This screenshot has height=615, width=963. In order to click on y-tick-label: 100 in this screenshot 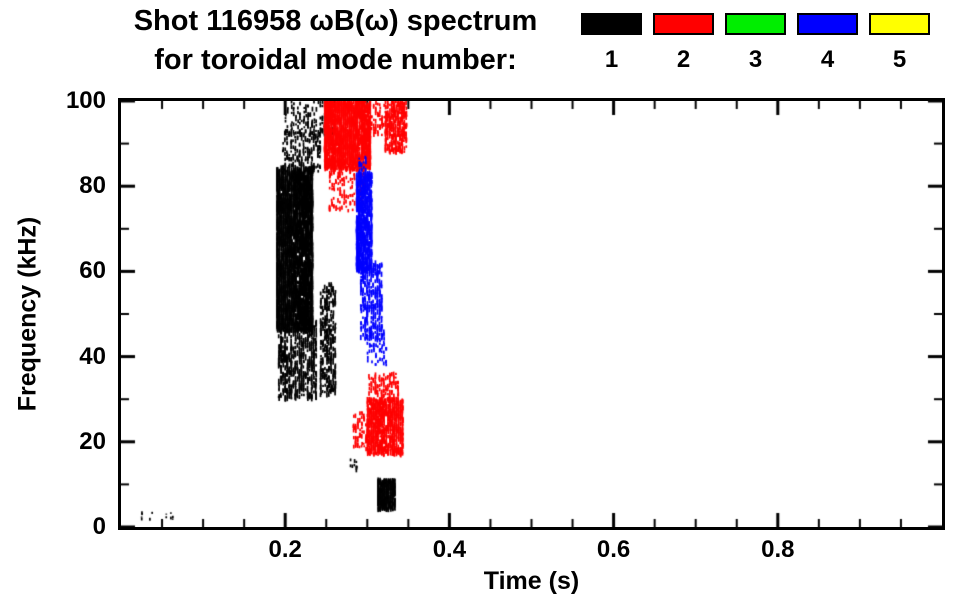, I will do `click(85, 100)`.